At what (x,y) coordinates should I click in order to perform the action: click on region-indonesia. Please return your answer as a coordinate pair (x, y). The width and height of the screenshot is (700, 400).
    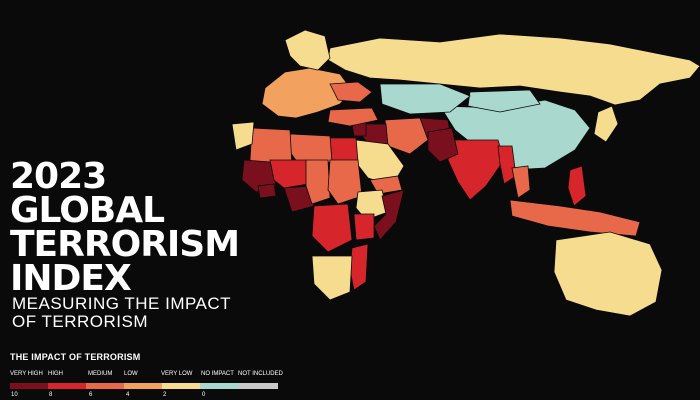
    Looking at the image, I should click on (575, 218).